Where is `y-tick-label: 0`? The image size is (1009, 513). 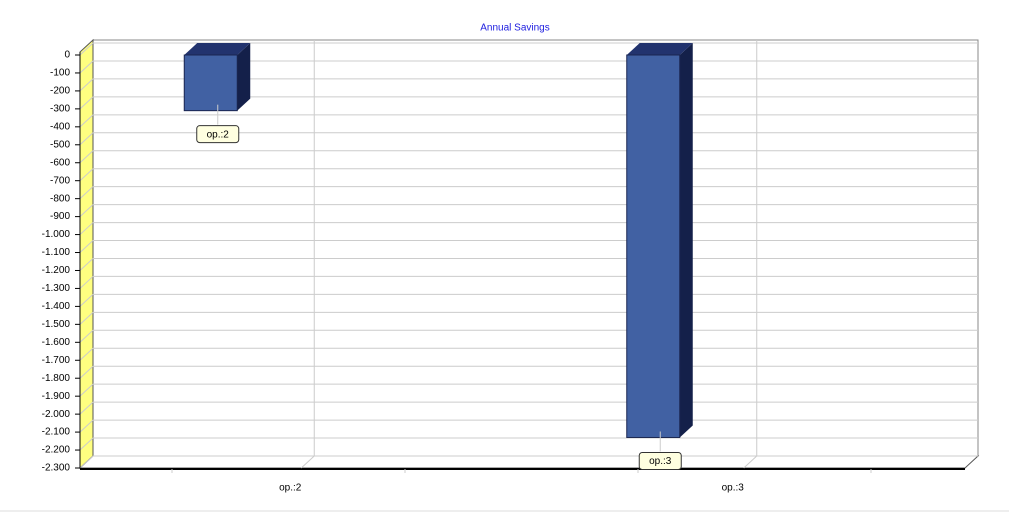 y-tick-label: 0 is located at coordinates (67, 55).